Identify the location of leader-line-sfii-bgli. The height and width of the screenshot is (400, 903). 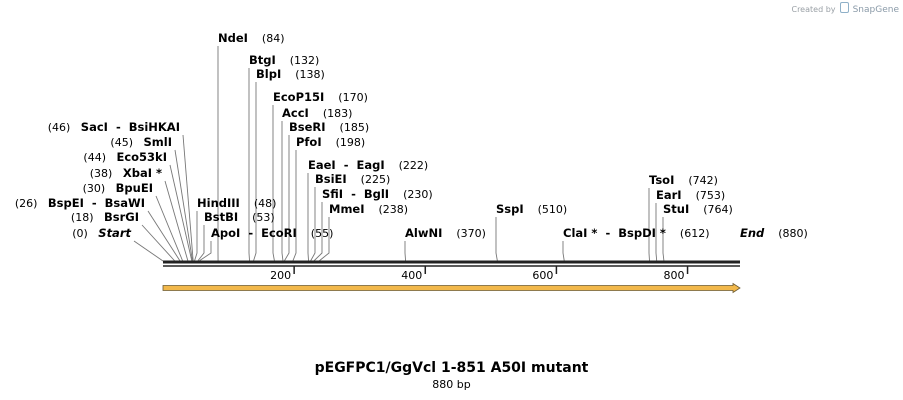
(318, 232).